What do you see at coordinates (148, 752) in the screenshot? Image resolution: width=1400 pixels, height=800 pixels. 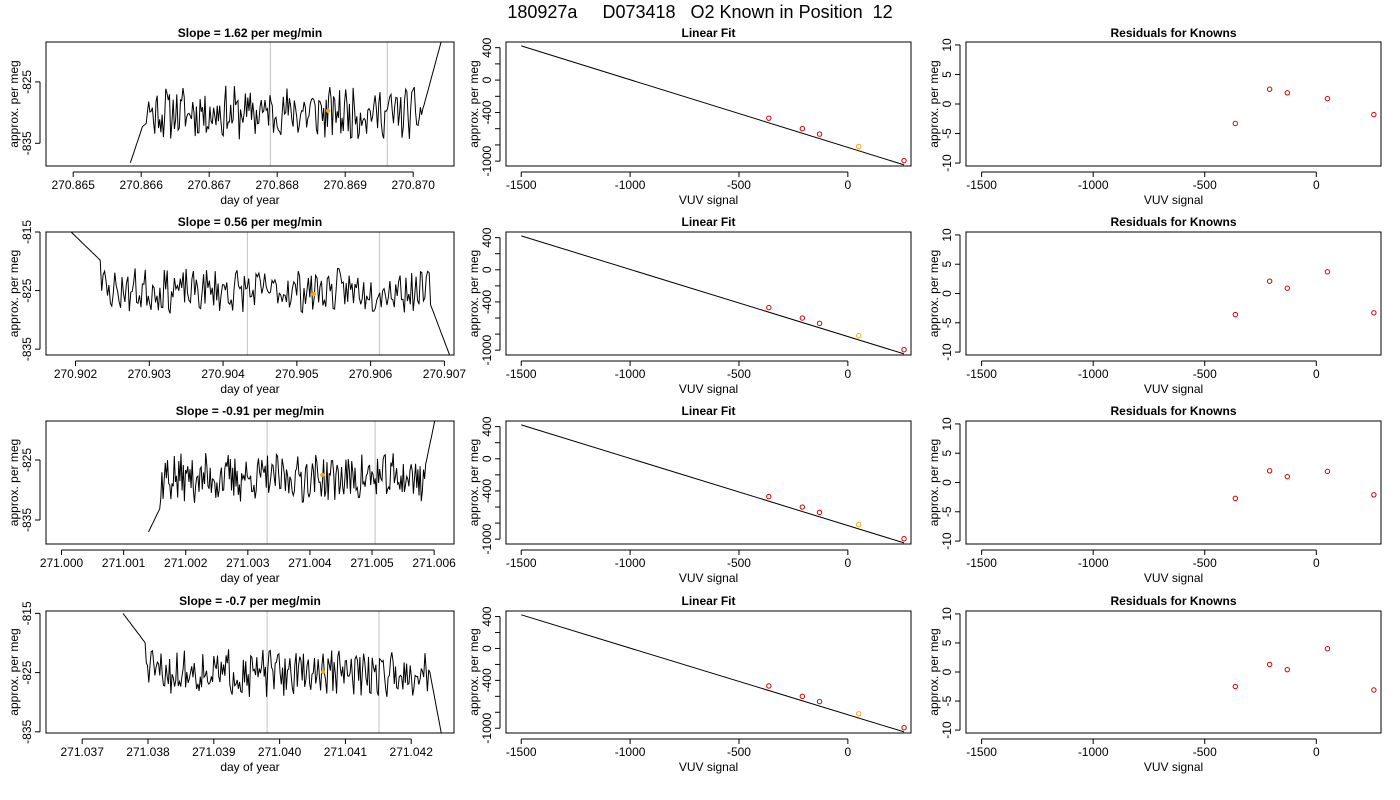 I see `x-tick-label: 271.038` at bounding box center [148, 752].